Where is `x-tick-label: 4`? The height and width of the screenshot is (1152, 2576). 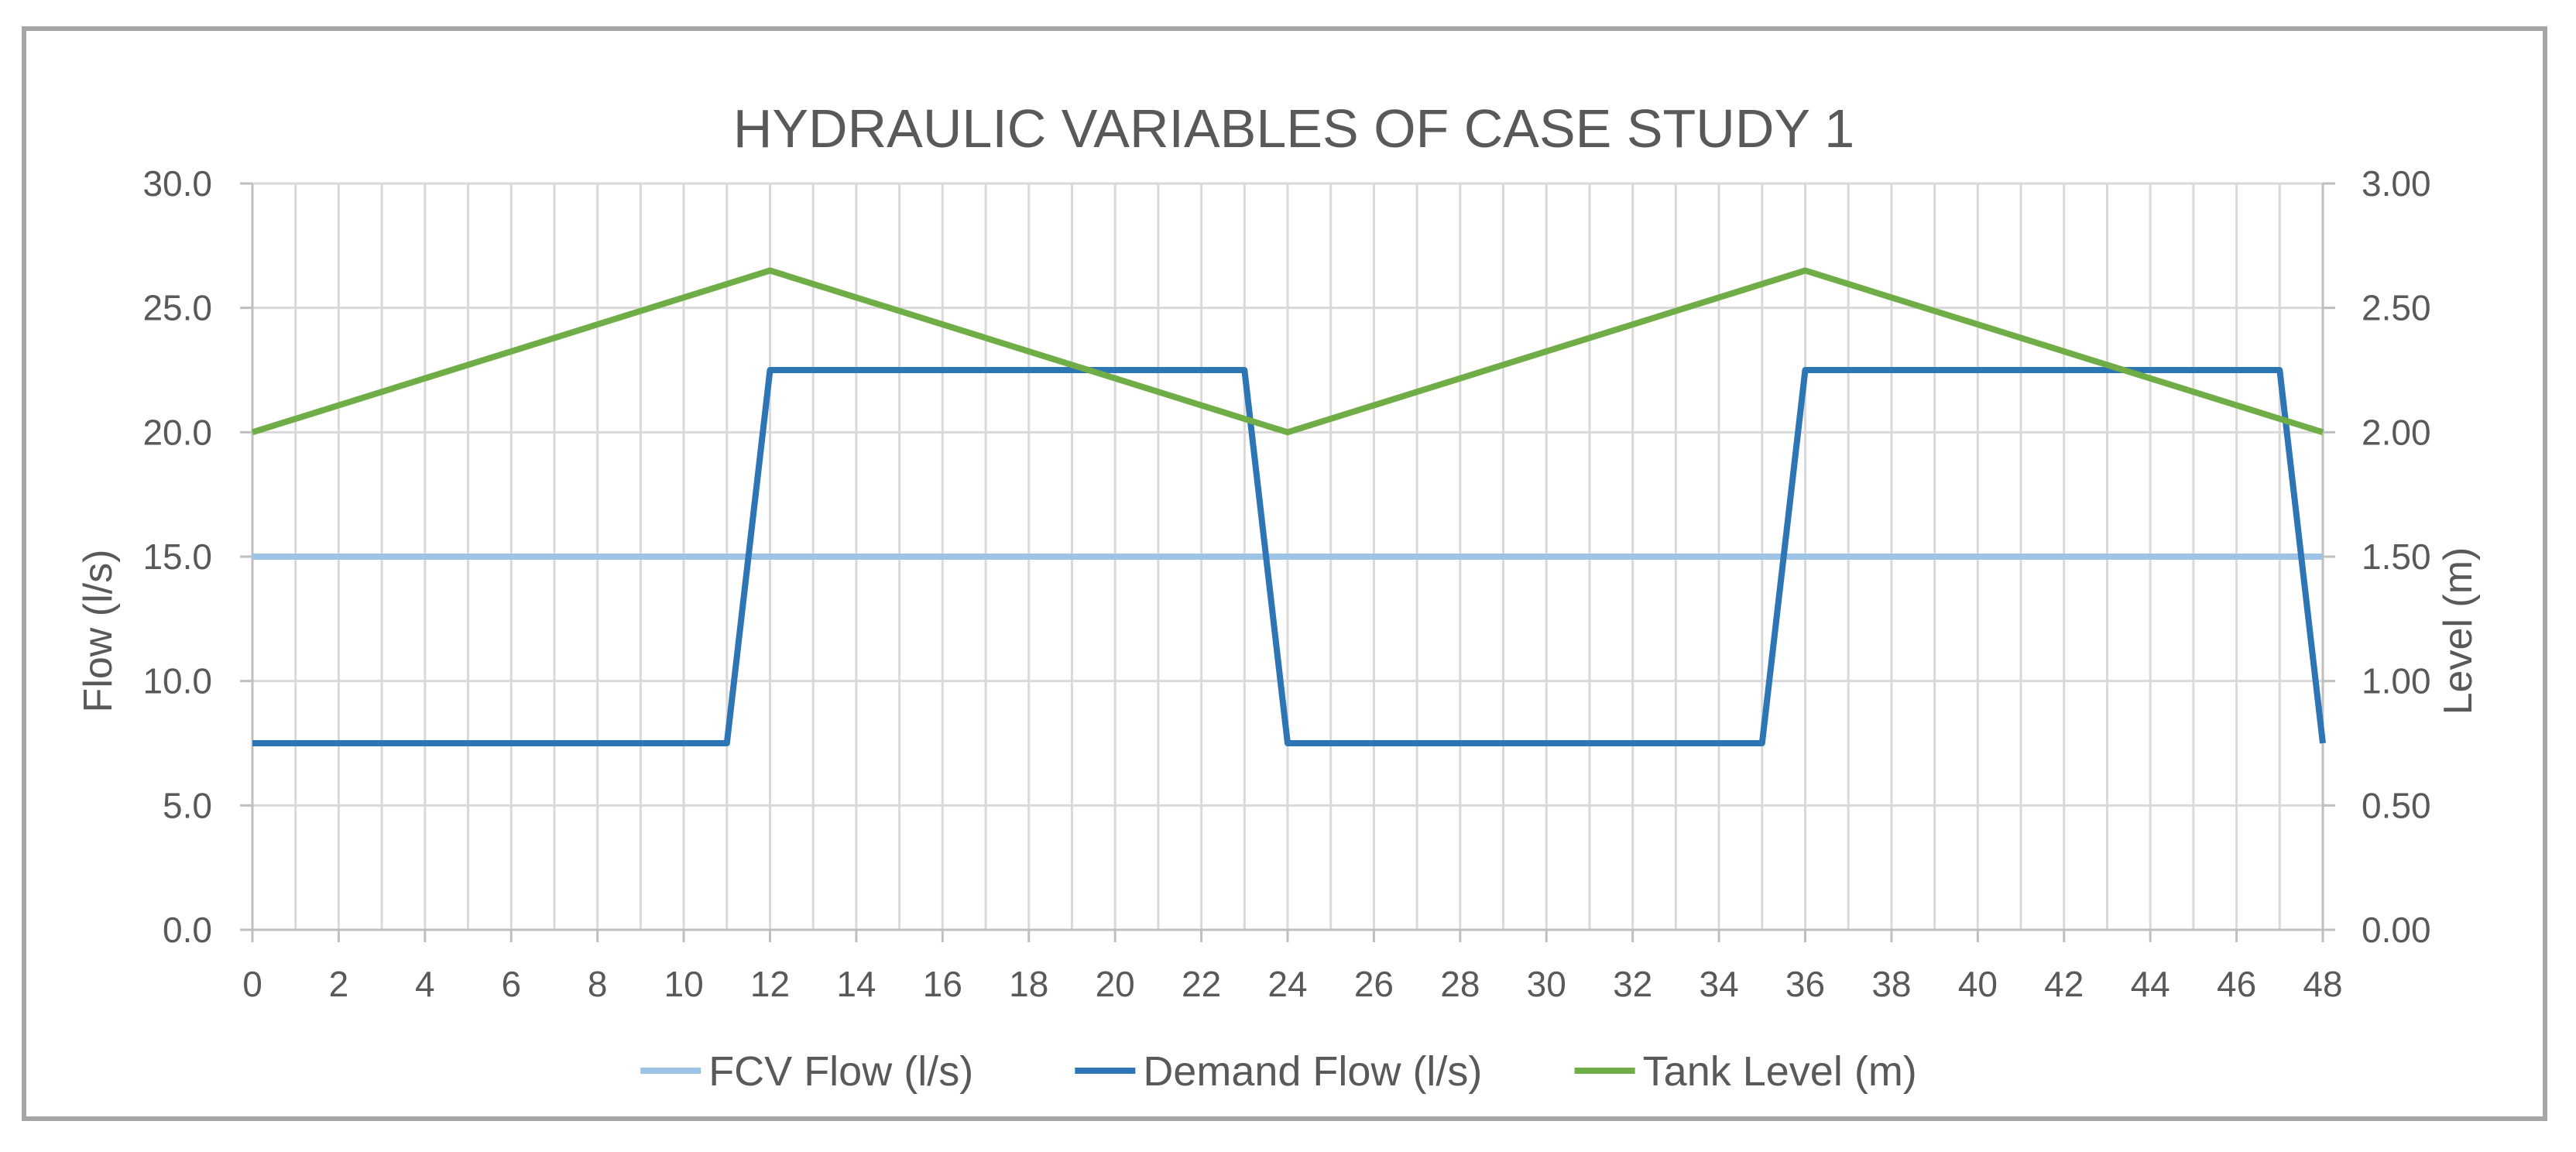 x-tick-label: 4 is located at coordinates (425, 984).